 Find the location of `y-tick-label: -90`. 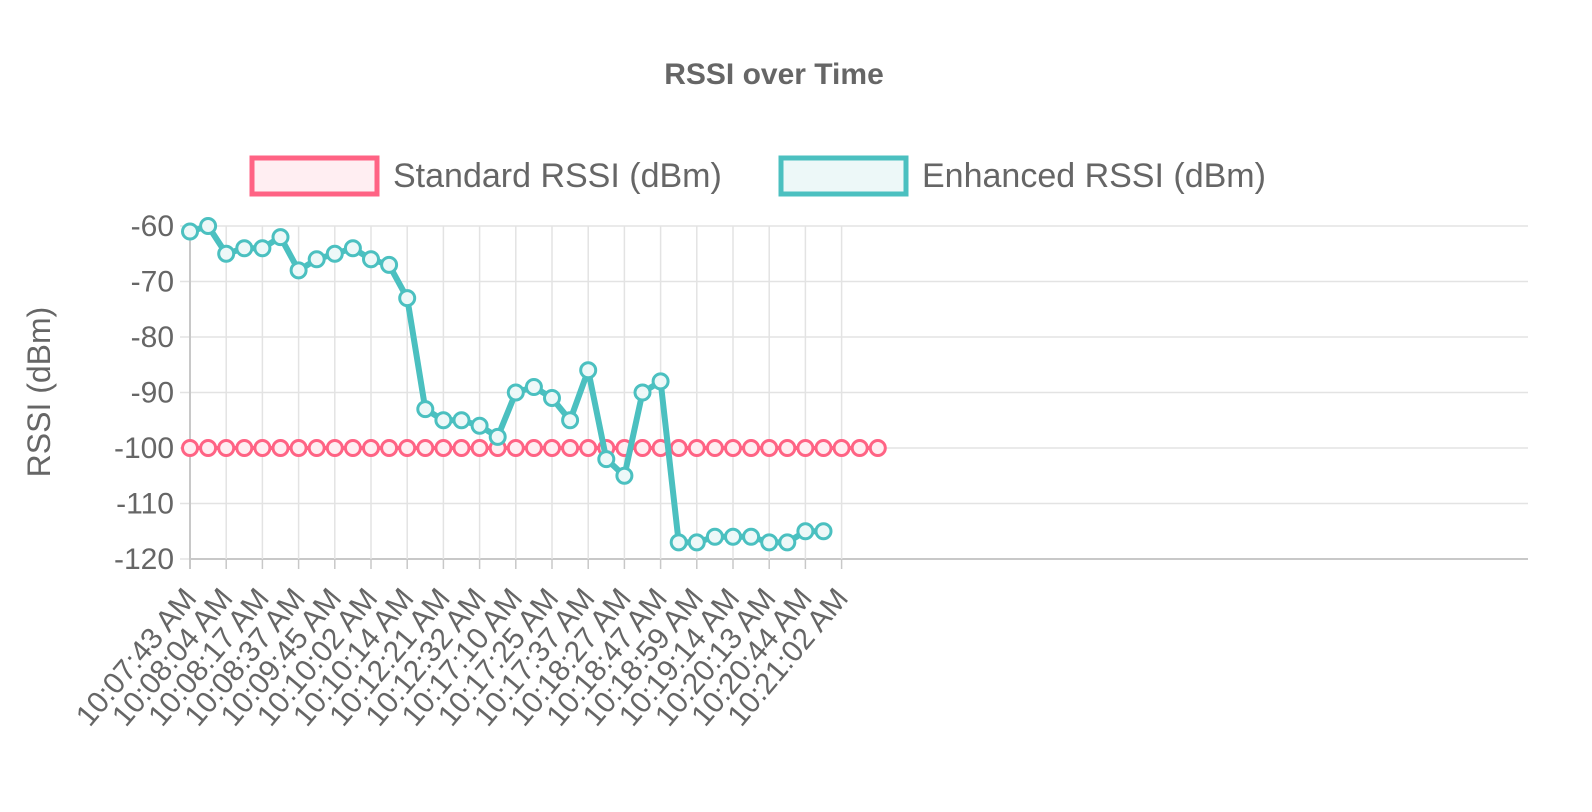

y-tick-label: -90 is located at coordinates (152, 393).